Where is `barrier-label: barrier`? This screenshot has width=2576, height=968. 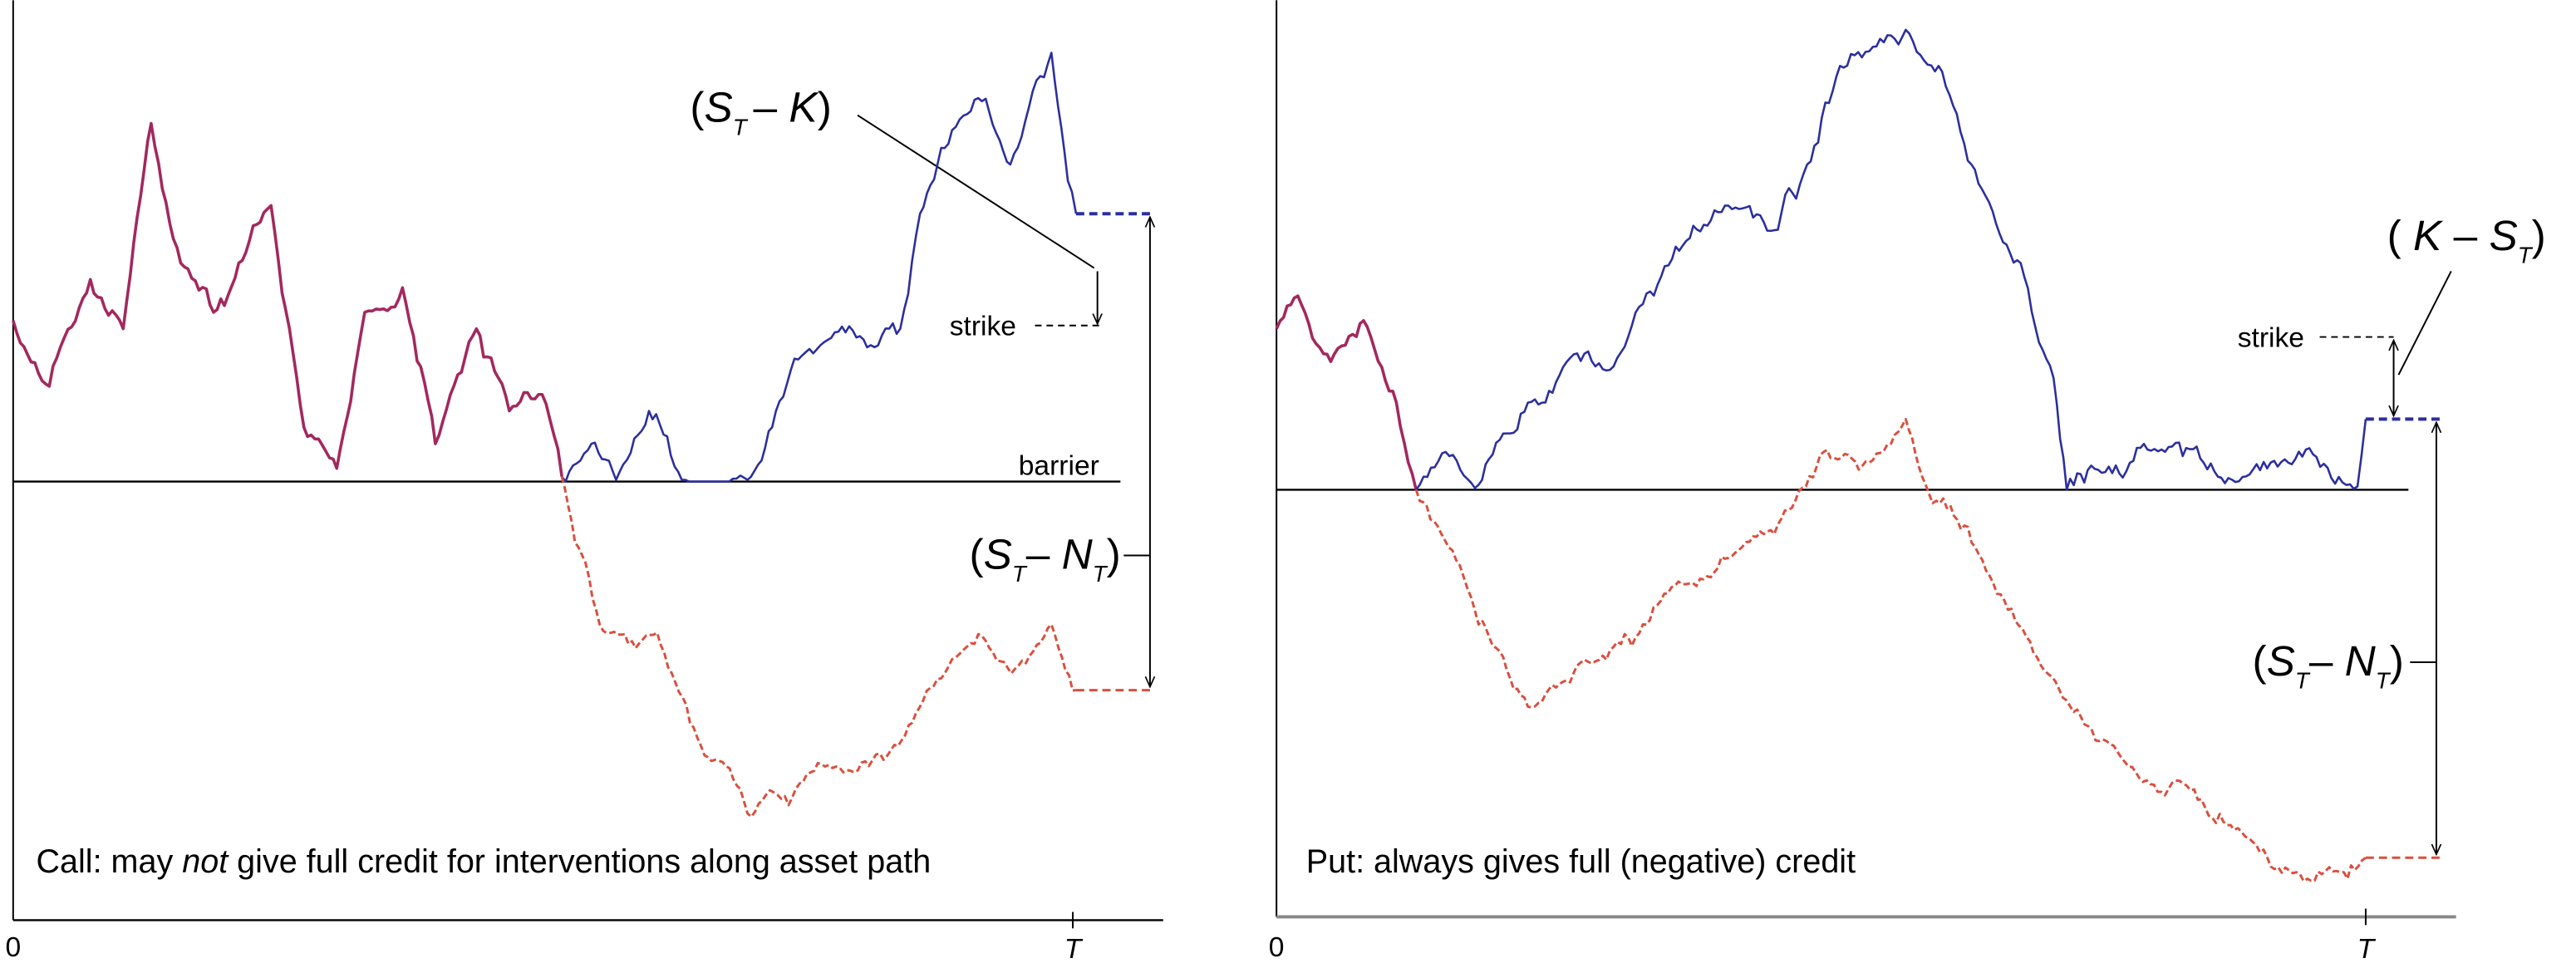 barrier-label: barrier is located at coordinates (1059, 467).